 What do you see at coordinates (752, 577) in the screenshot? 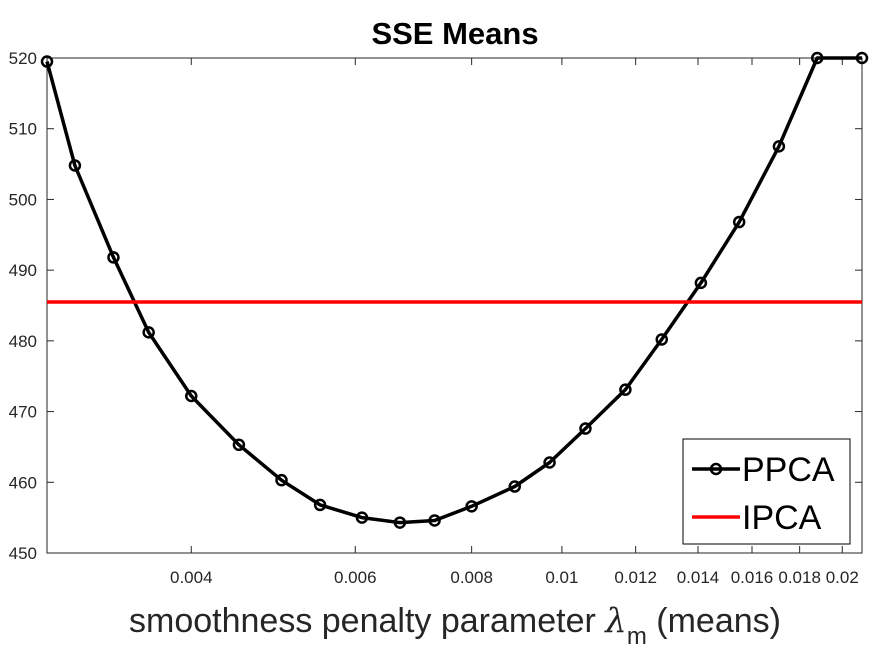
I see `x-tick-label: 0.016` at bounding box center [752, 577].